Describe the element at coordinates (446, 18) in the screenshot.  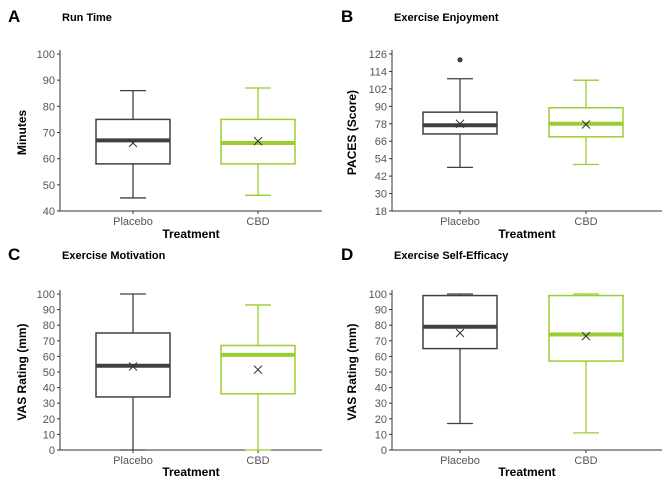
I see `panel-title: Exercise Enjoyment` at that location.